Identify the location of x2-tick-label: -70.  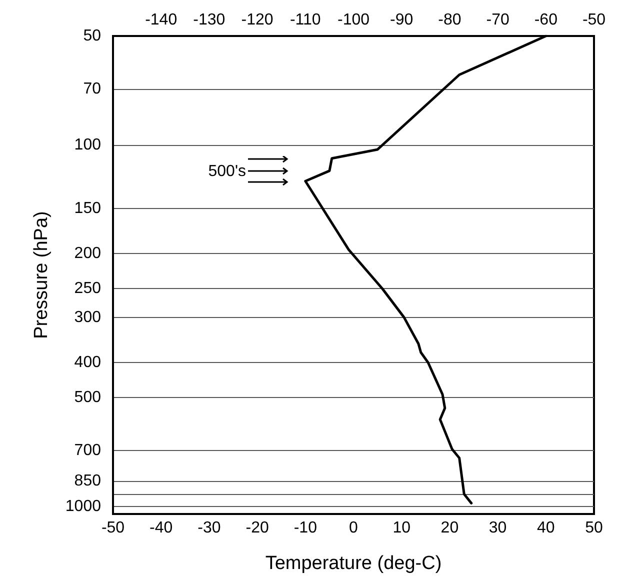
(498, 20).